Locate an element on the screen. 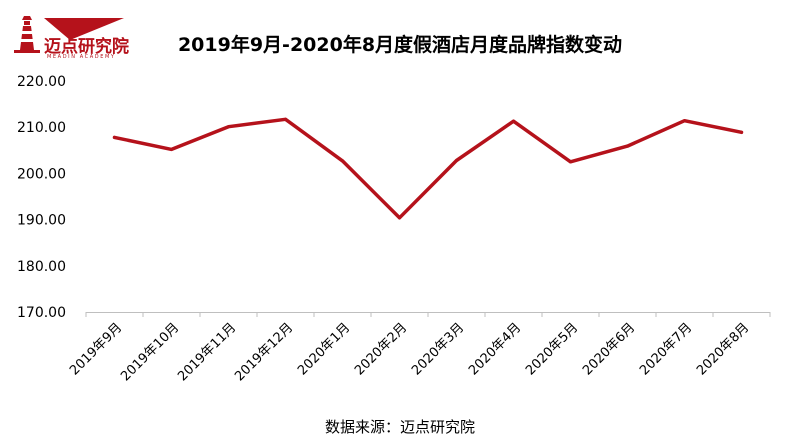 The width and height of the screenshot is (800, 444). x-tick-label: 2020年1月 is located at coordinates (324, 349).